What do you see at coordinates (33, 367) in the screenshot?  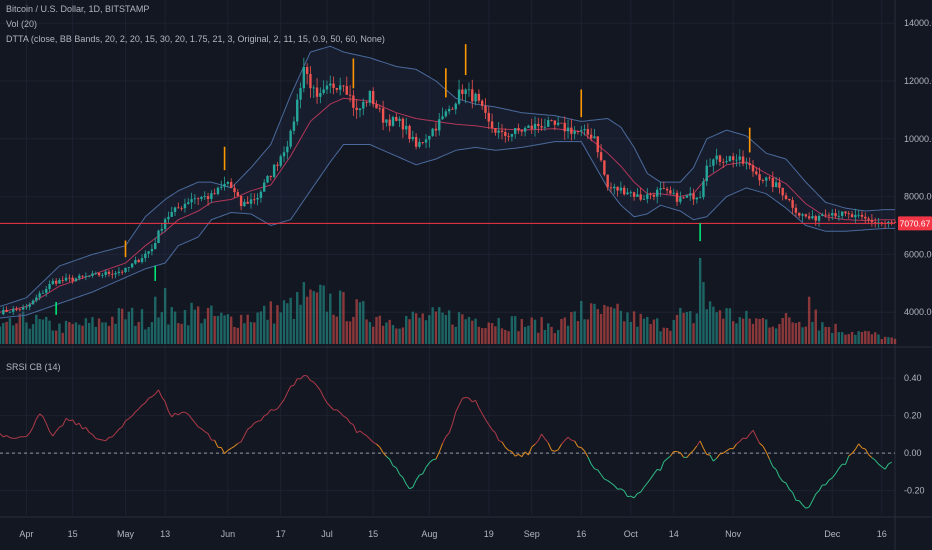 I see `srsi-legend: SRSI CB (14)` at bounding box center [33, 367].